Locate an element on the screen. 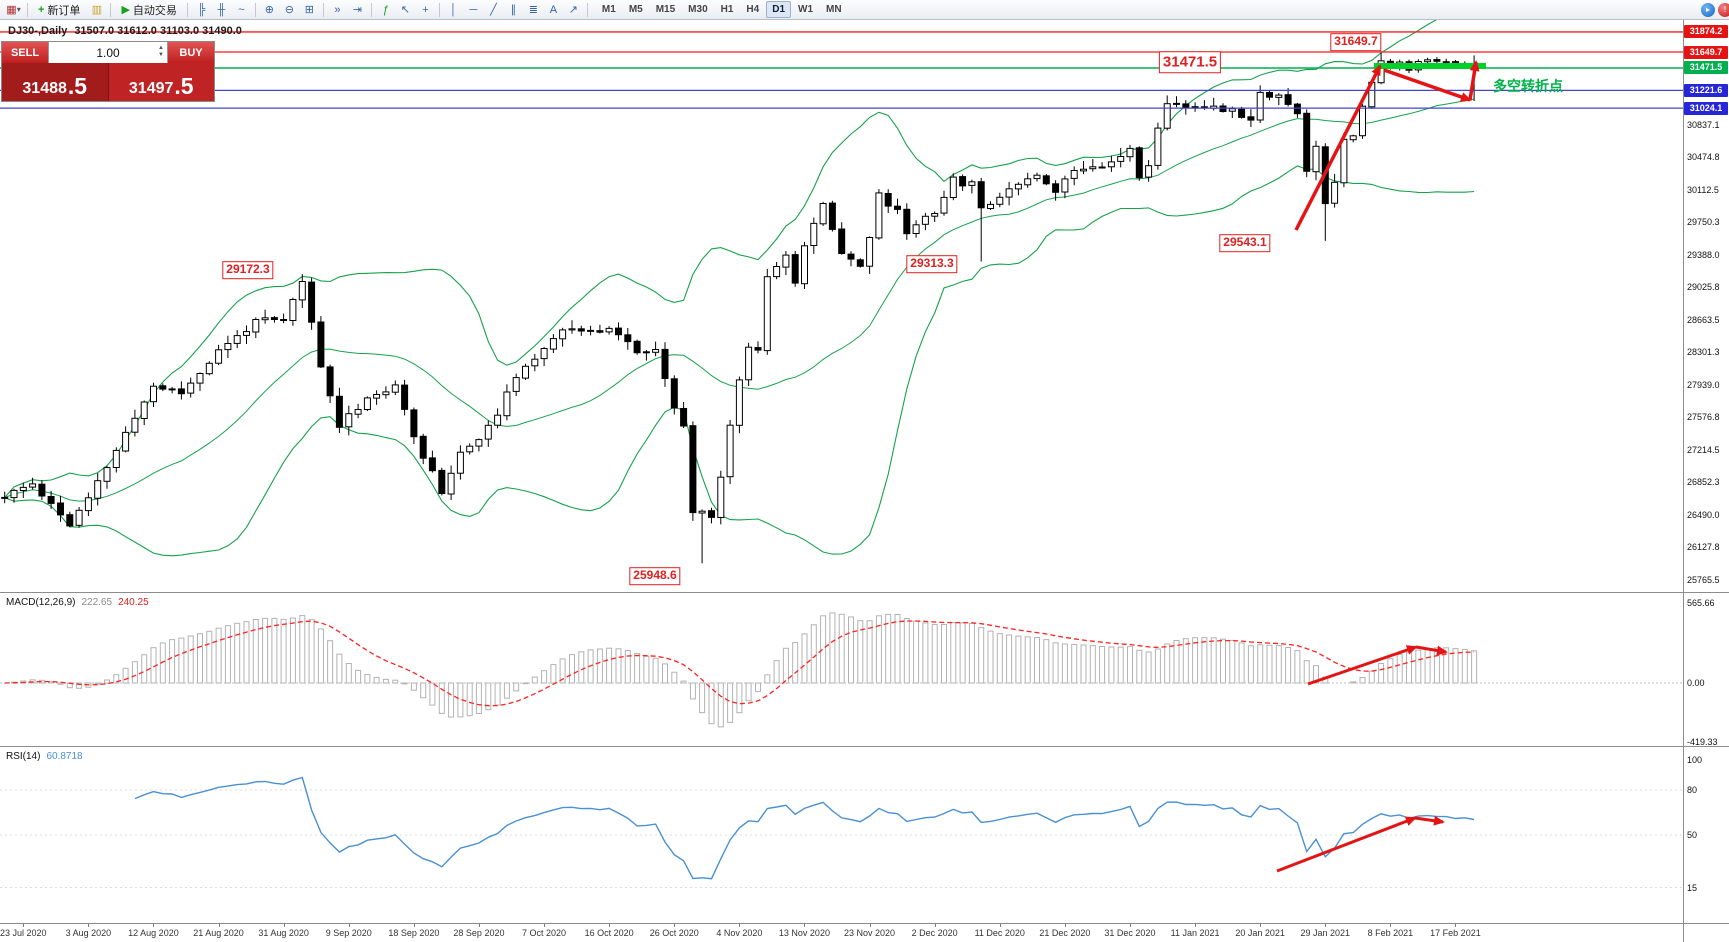 This screenshot has width=1729, height=942. volume-stepper: ▲ ▼ is located at coordinates (161, 52).